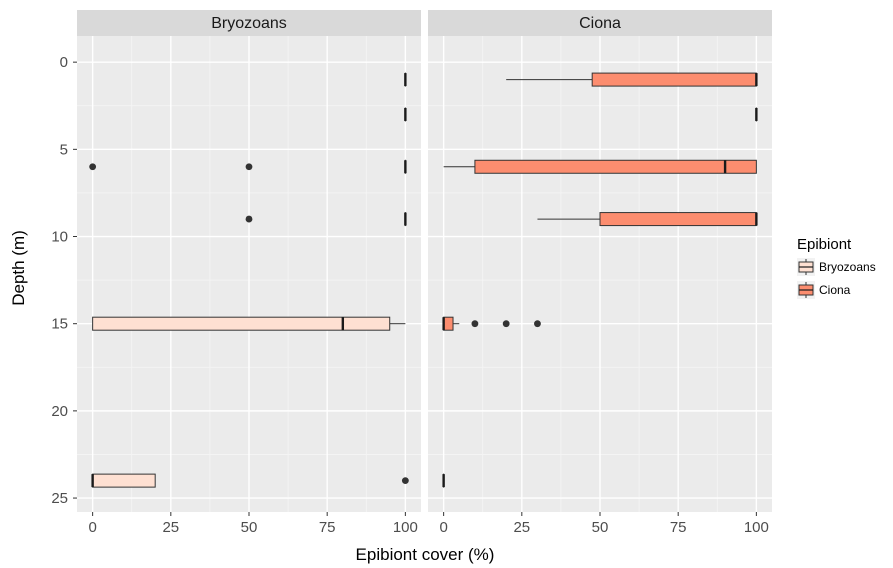 The width and height of the screenshot is (893, 568). I want to click on legend-label: Ciona, so click(835, 290).